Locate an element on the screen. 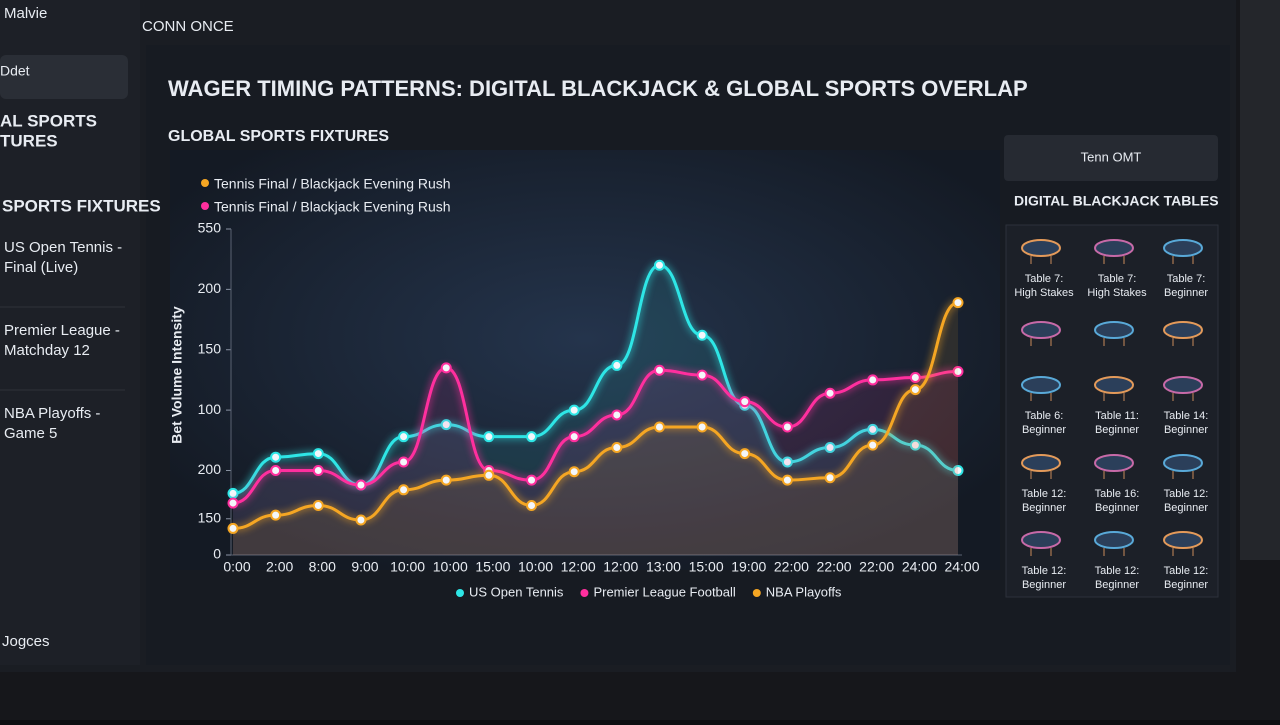 Image resolution: width=1280 pixels, height=725 pixels. x-tick-label: 0:00 is located at coordinates (236, 567).